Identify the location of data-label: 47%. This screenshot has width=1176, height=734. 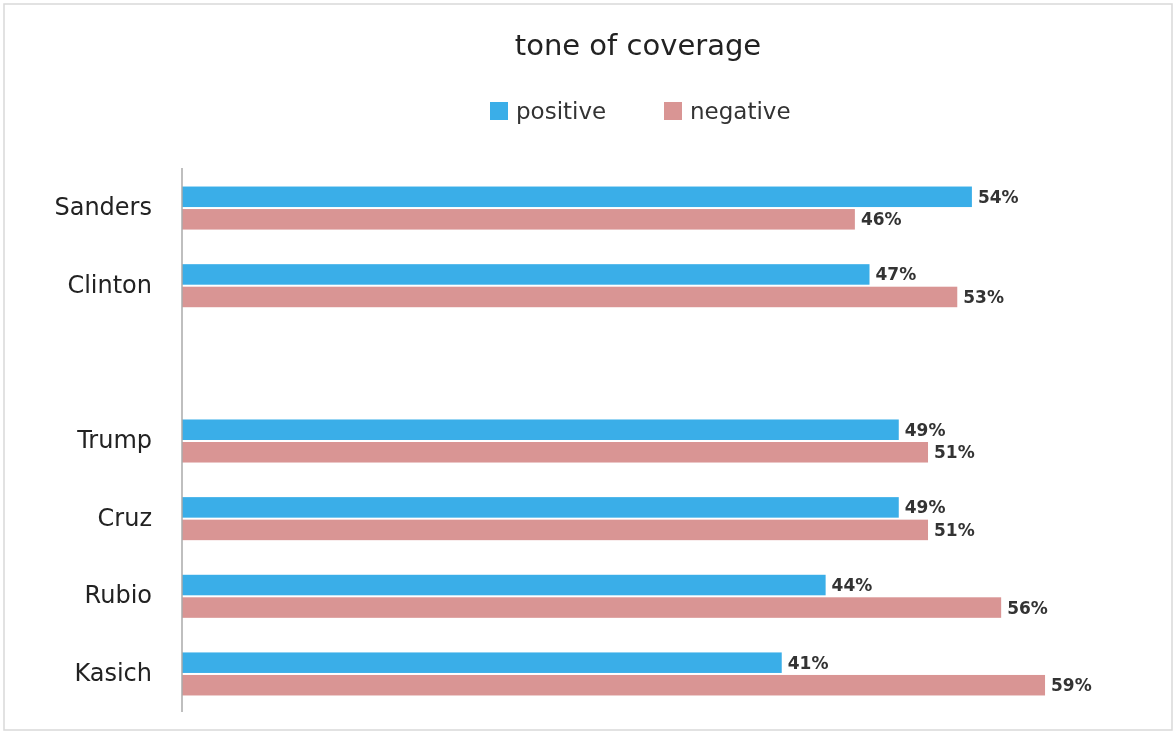
(896, 274).